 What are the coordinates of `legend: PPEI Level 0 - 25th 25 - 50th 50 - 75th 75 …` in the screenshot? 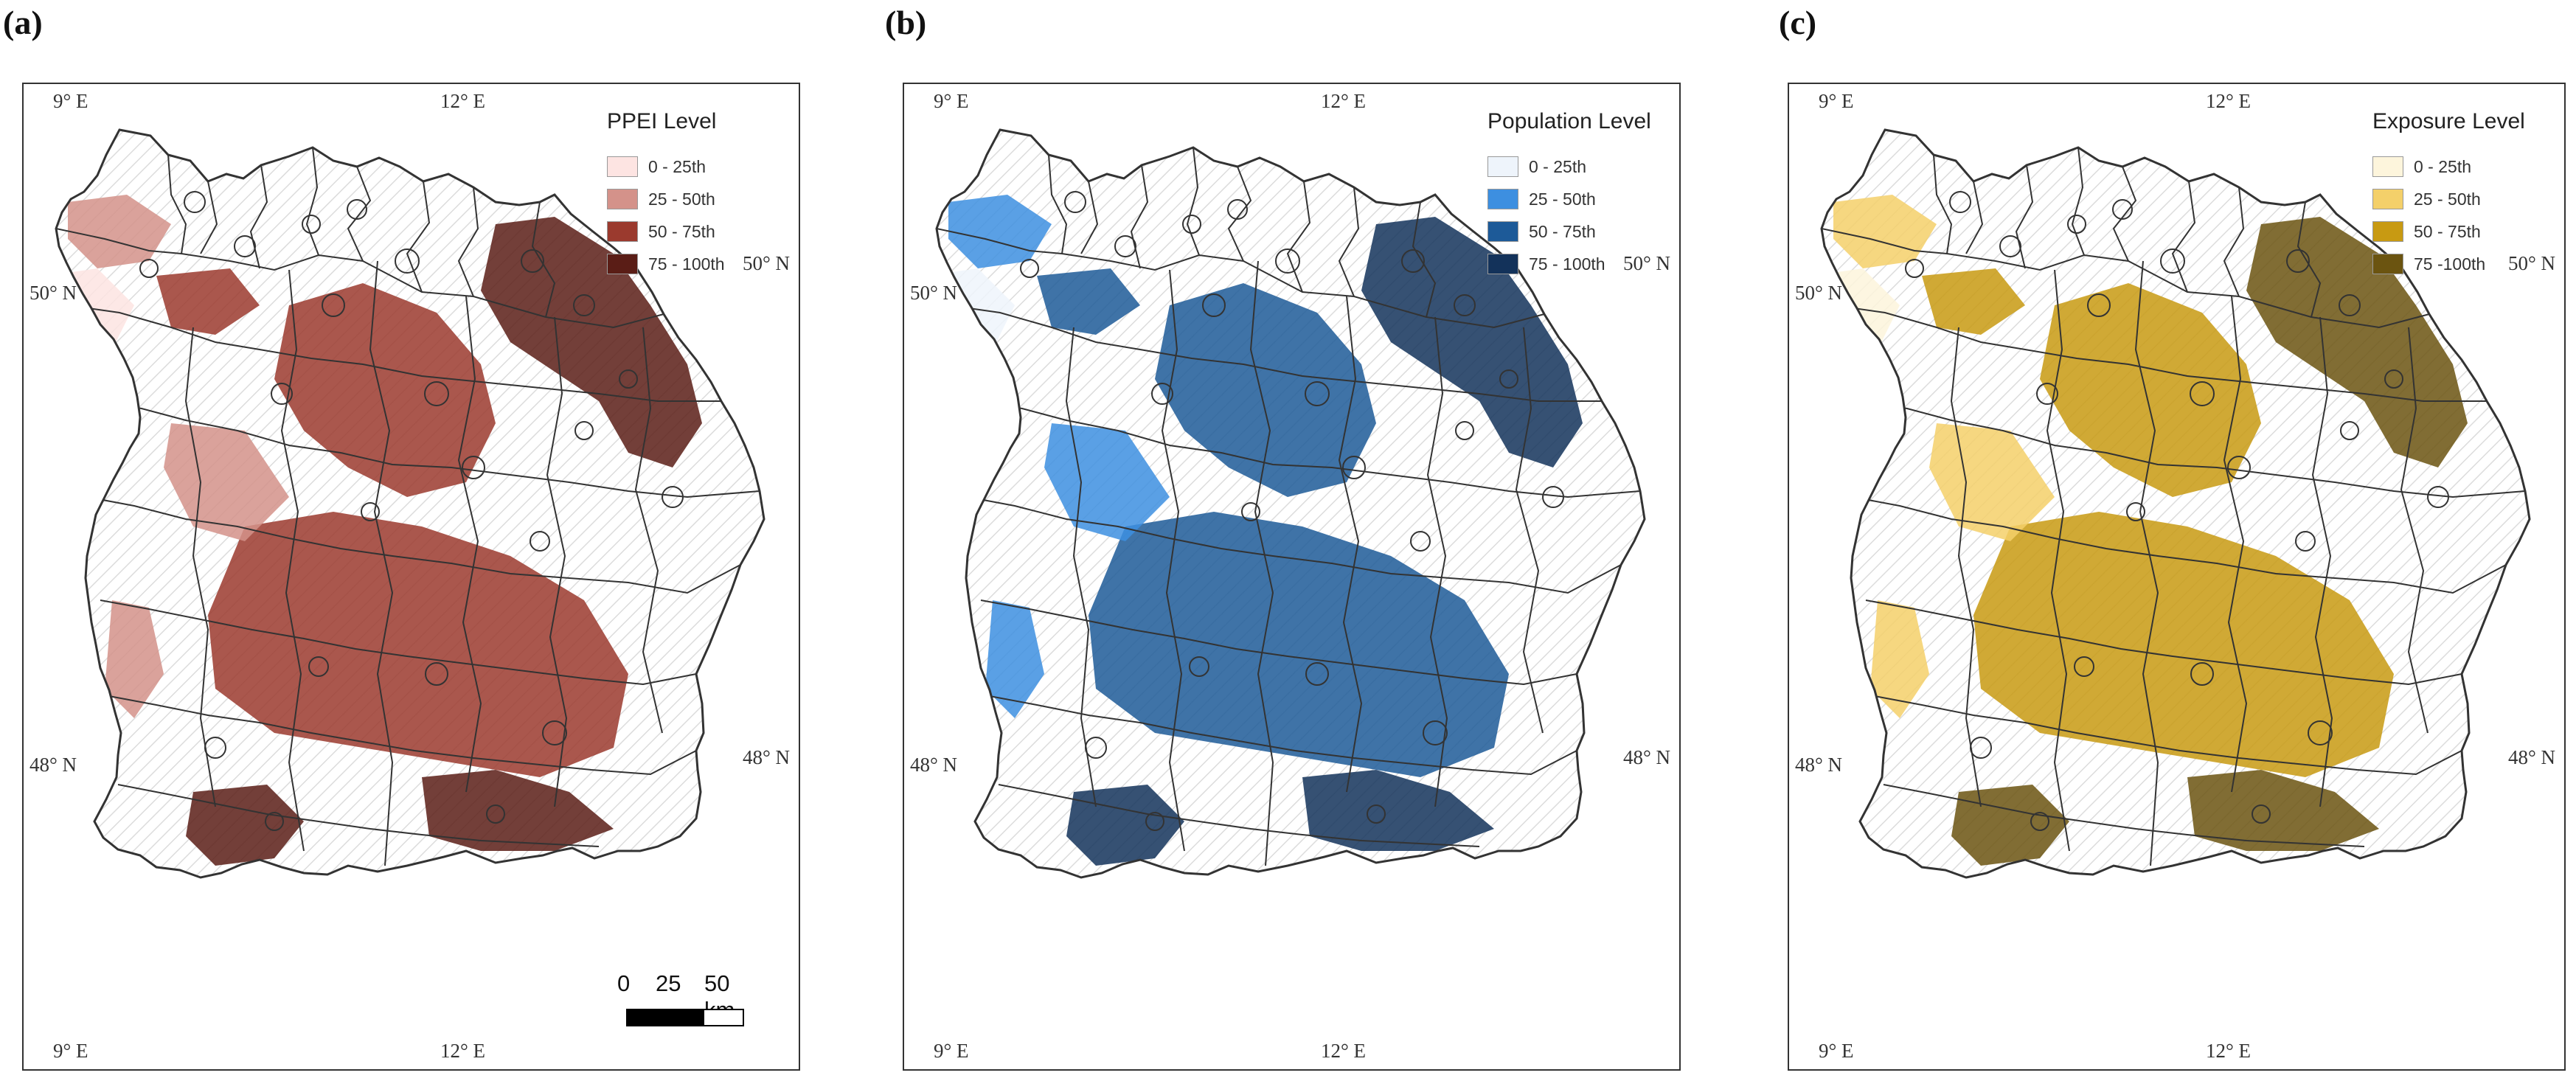 It's located at (695, 195).